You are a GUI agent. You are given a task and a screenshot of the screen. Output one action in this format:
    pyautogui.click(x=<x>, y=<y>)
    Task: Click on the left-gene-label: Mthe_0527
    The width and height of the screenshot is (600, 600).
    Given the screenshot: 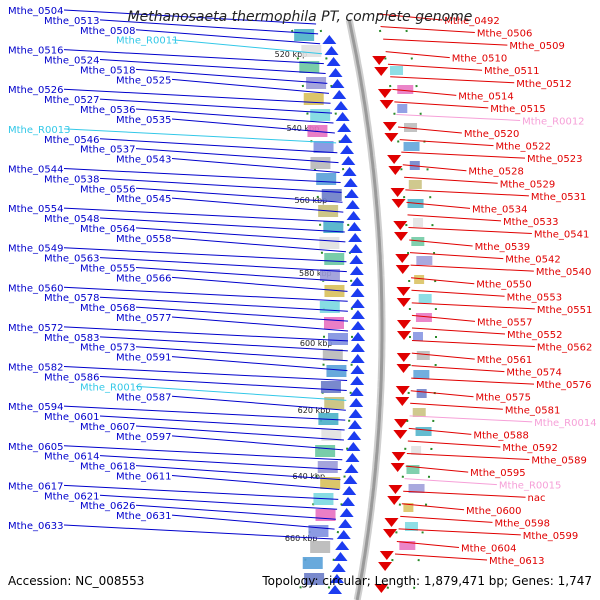 What is the action you would take?
    pyautogui.click(x=72, y=100)
    